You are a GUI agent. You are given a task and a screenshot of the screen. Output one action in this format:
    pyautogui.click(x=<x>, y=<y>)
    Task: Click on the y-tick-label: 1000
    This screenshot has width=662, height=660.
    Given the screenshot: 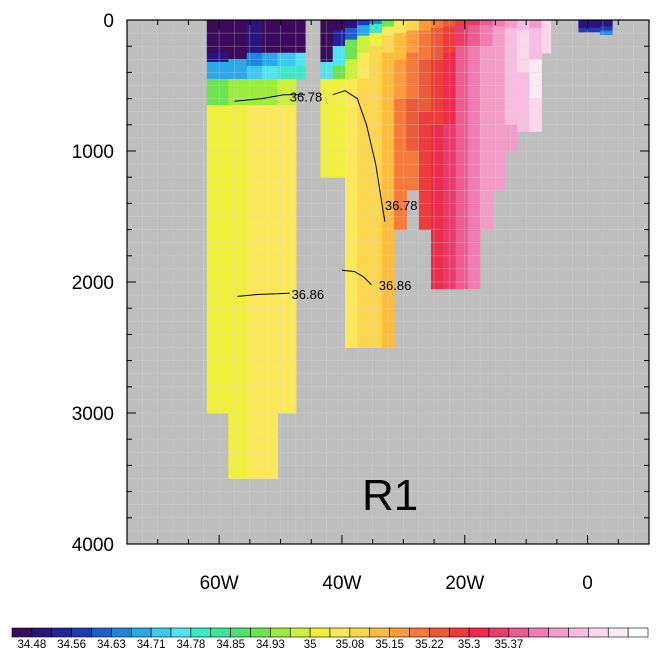 What is the action you would take?
    pyautogui.click(x=93, y=152)
    